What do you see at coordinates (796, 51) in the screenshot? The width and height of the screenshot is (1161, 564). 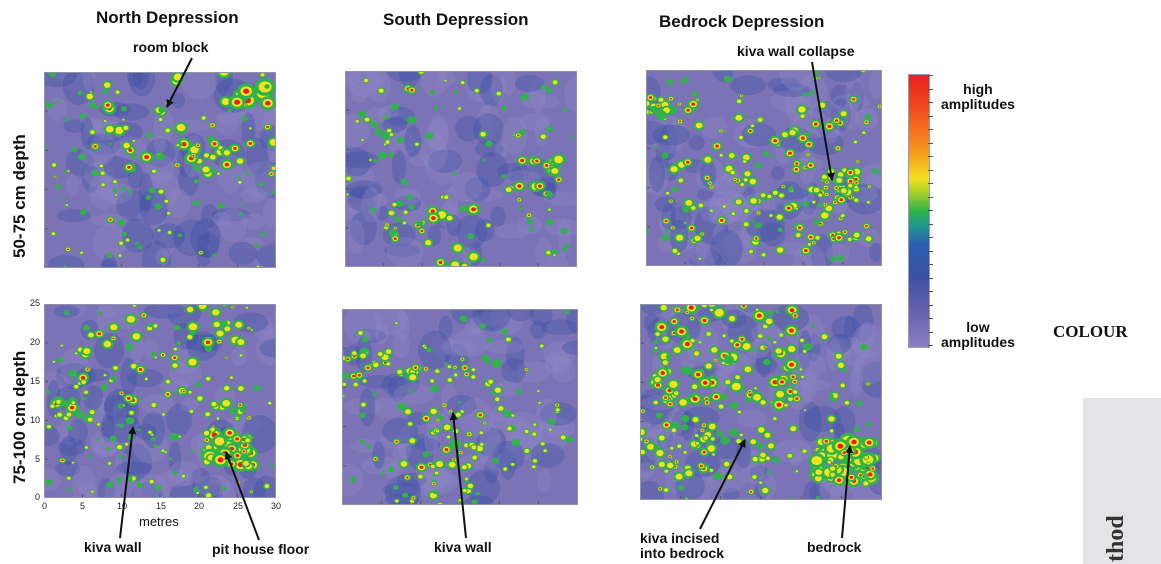 I see `annotation-kiva-wall-collapse: kiva wall collapse` at bounding box center [796, 51].